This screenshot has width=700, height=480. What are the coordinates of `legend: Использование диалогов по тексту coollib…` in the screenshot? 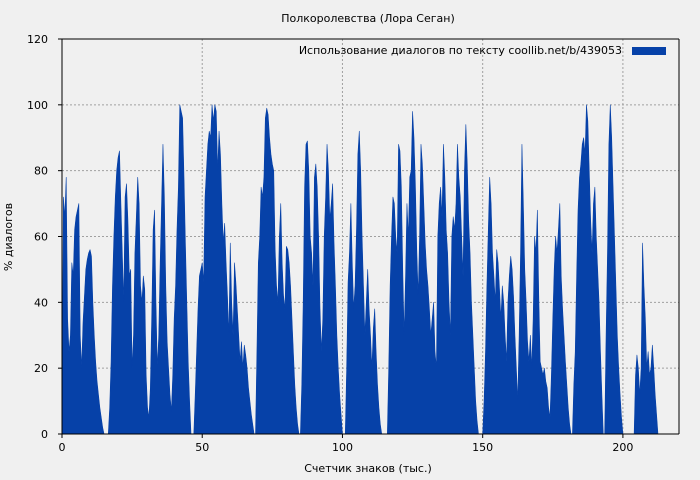 It's located at (482, 50).